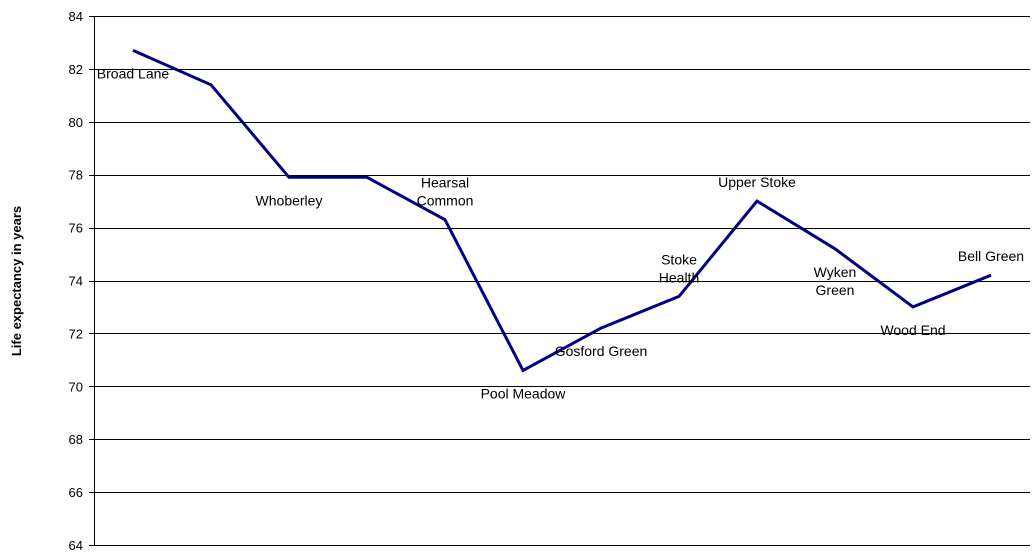 The width and height of the screenshot is (1032, 558). Describe the element at coordinates (76, 545) in the screenshot. I see `y-tick-label: 64` at that location.